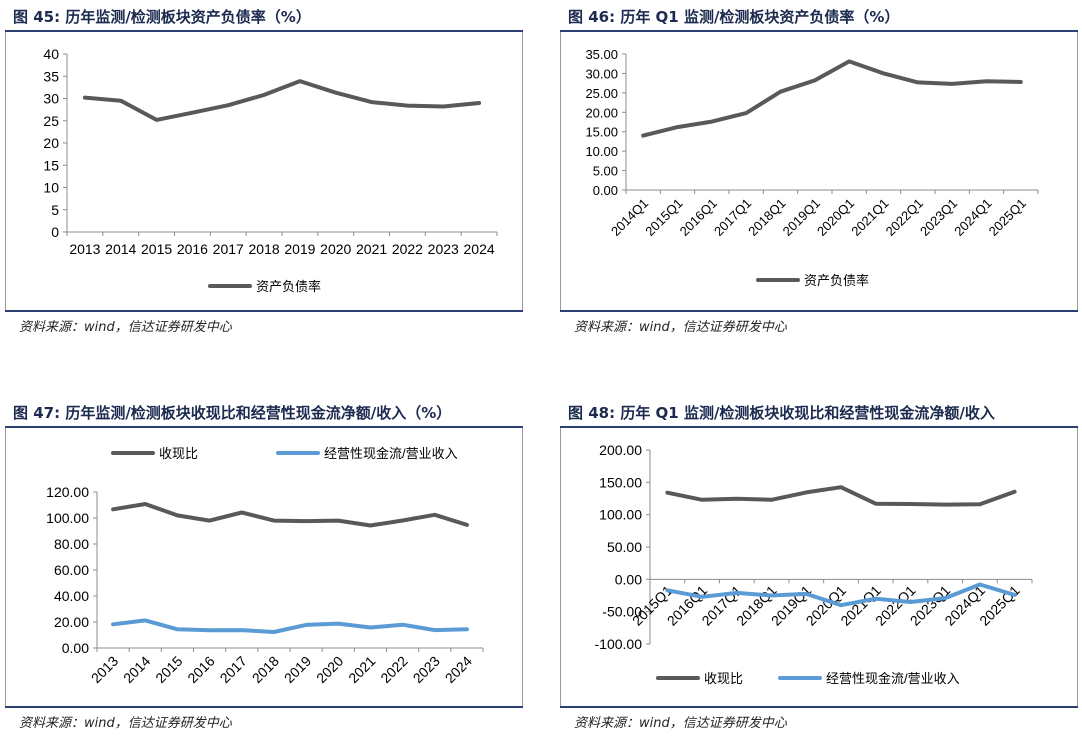 The height and width of the screenshot is (753, 1082). What do you see at coordinates (71, 596) in the screenshot?
I see `y-tick-label: 40.00` at bounding box center [71, 596].